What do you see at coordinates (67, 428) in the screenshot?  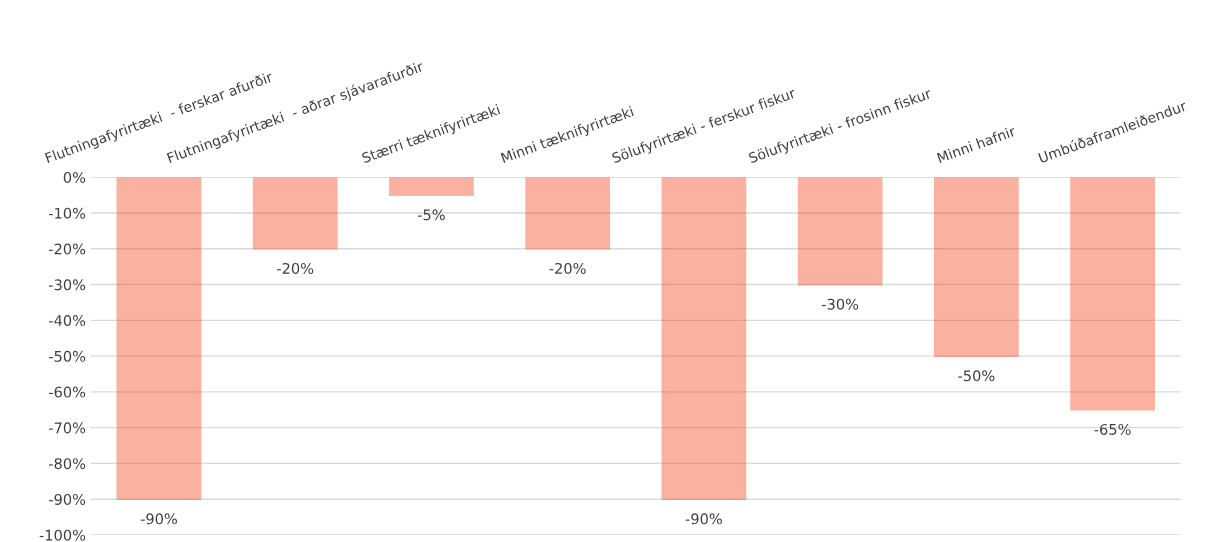 I see `y-tick-label: -70%` at bounding box center [67, 428].